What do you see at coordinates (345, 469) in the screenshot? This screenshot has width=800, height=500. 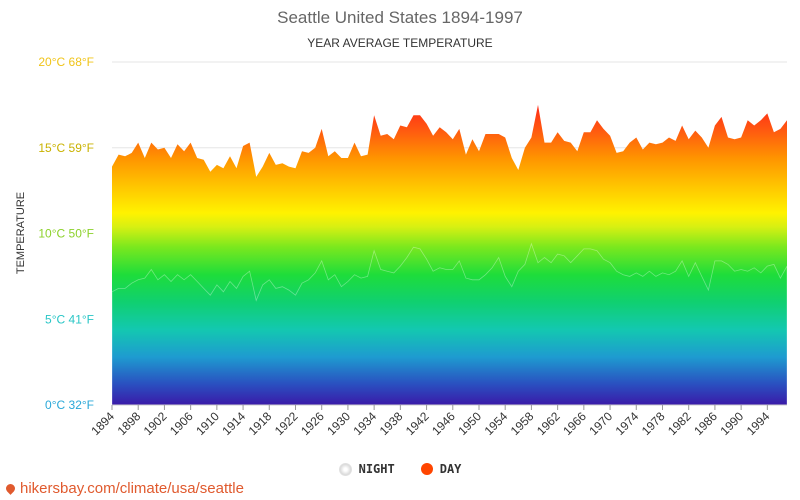 I see `night-marker-icon` at bounding box center [345, 469].